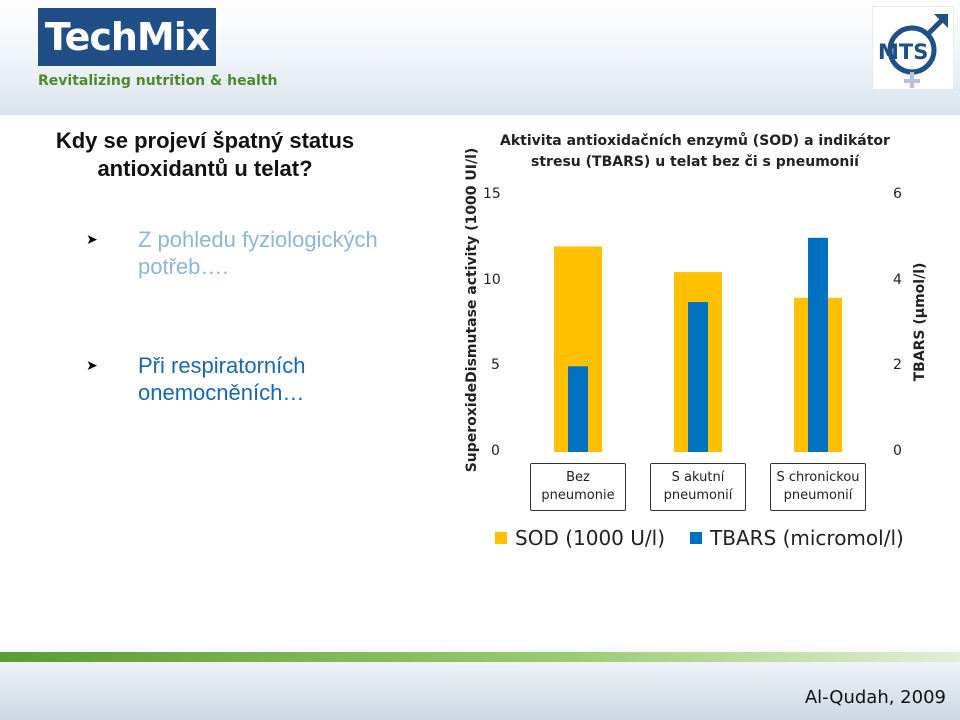 This screenshot has width=960, height=720. What do you see at coordinates (158, 81) in the screenshot?
I see `logo-tagline: Revitalizing nutrition & health` at bounding box center [158, 81].